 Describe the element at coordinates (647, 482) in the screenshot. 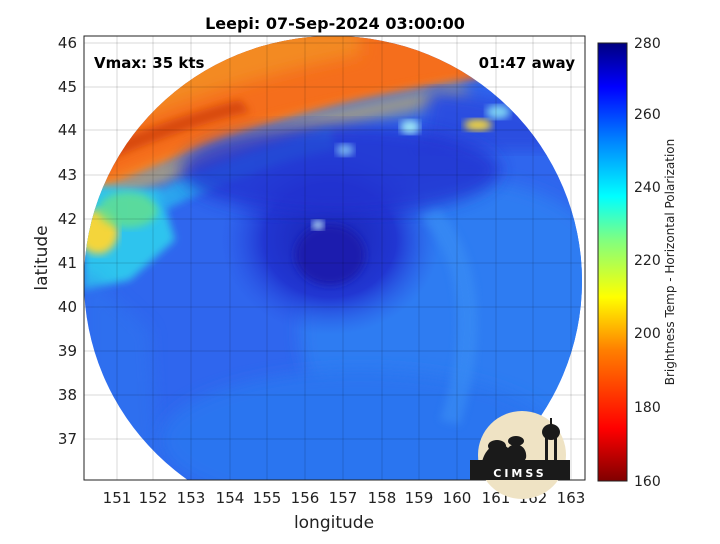

I see `colorbar-tick-label: 160` at that location.